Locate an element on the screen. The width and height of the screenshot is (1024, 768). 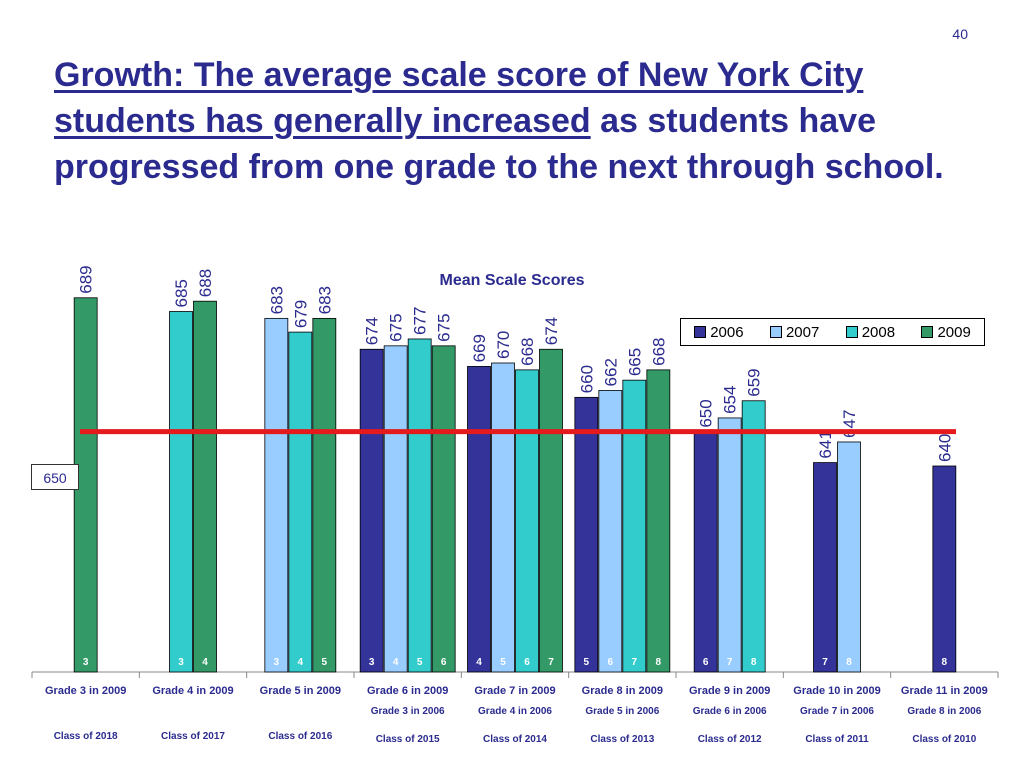
bar-value-label: 685 is located at coordinates (181, 293).